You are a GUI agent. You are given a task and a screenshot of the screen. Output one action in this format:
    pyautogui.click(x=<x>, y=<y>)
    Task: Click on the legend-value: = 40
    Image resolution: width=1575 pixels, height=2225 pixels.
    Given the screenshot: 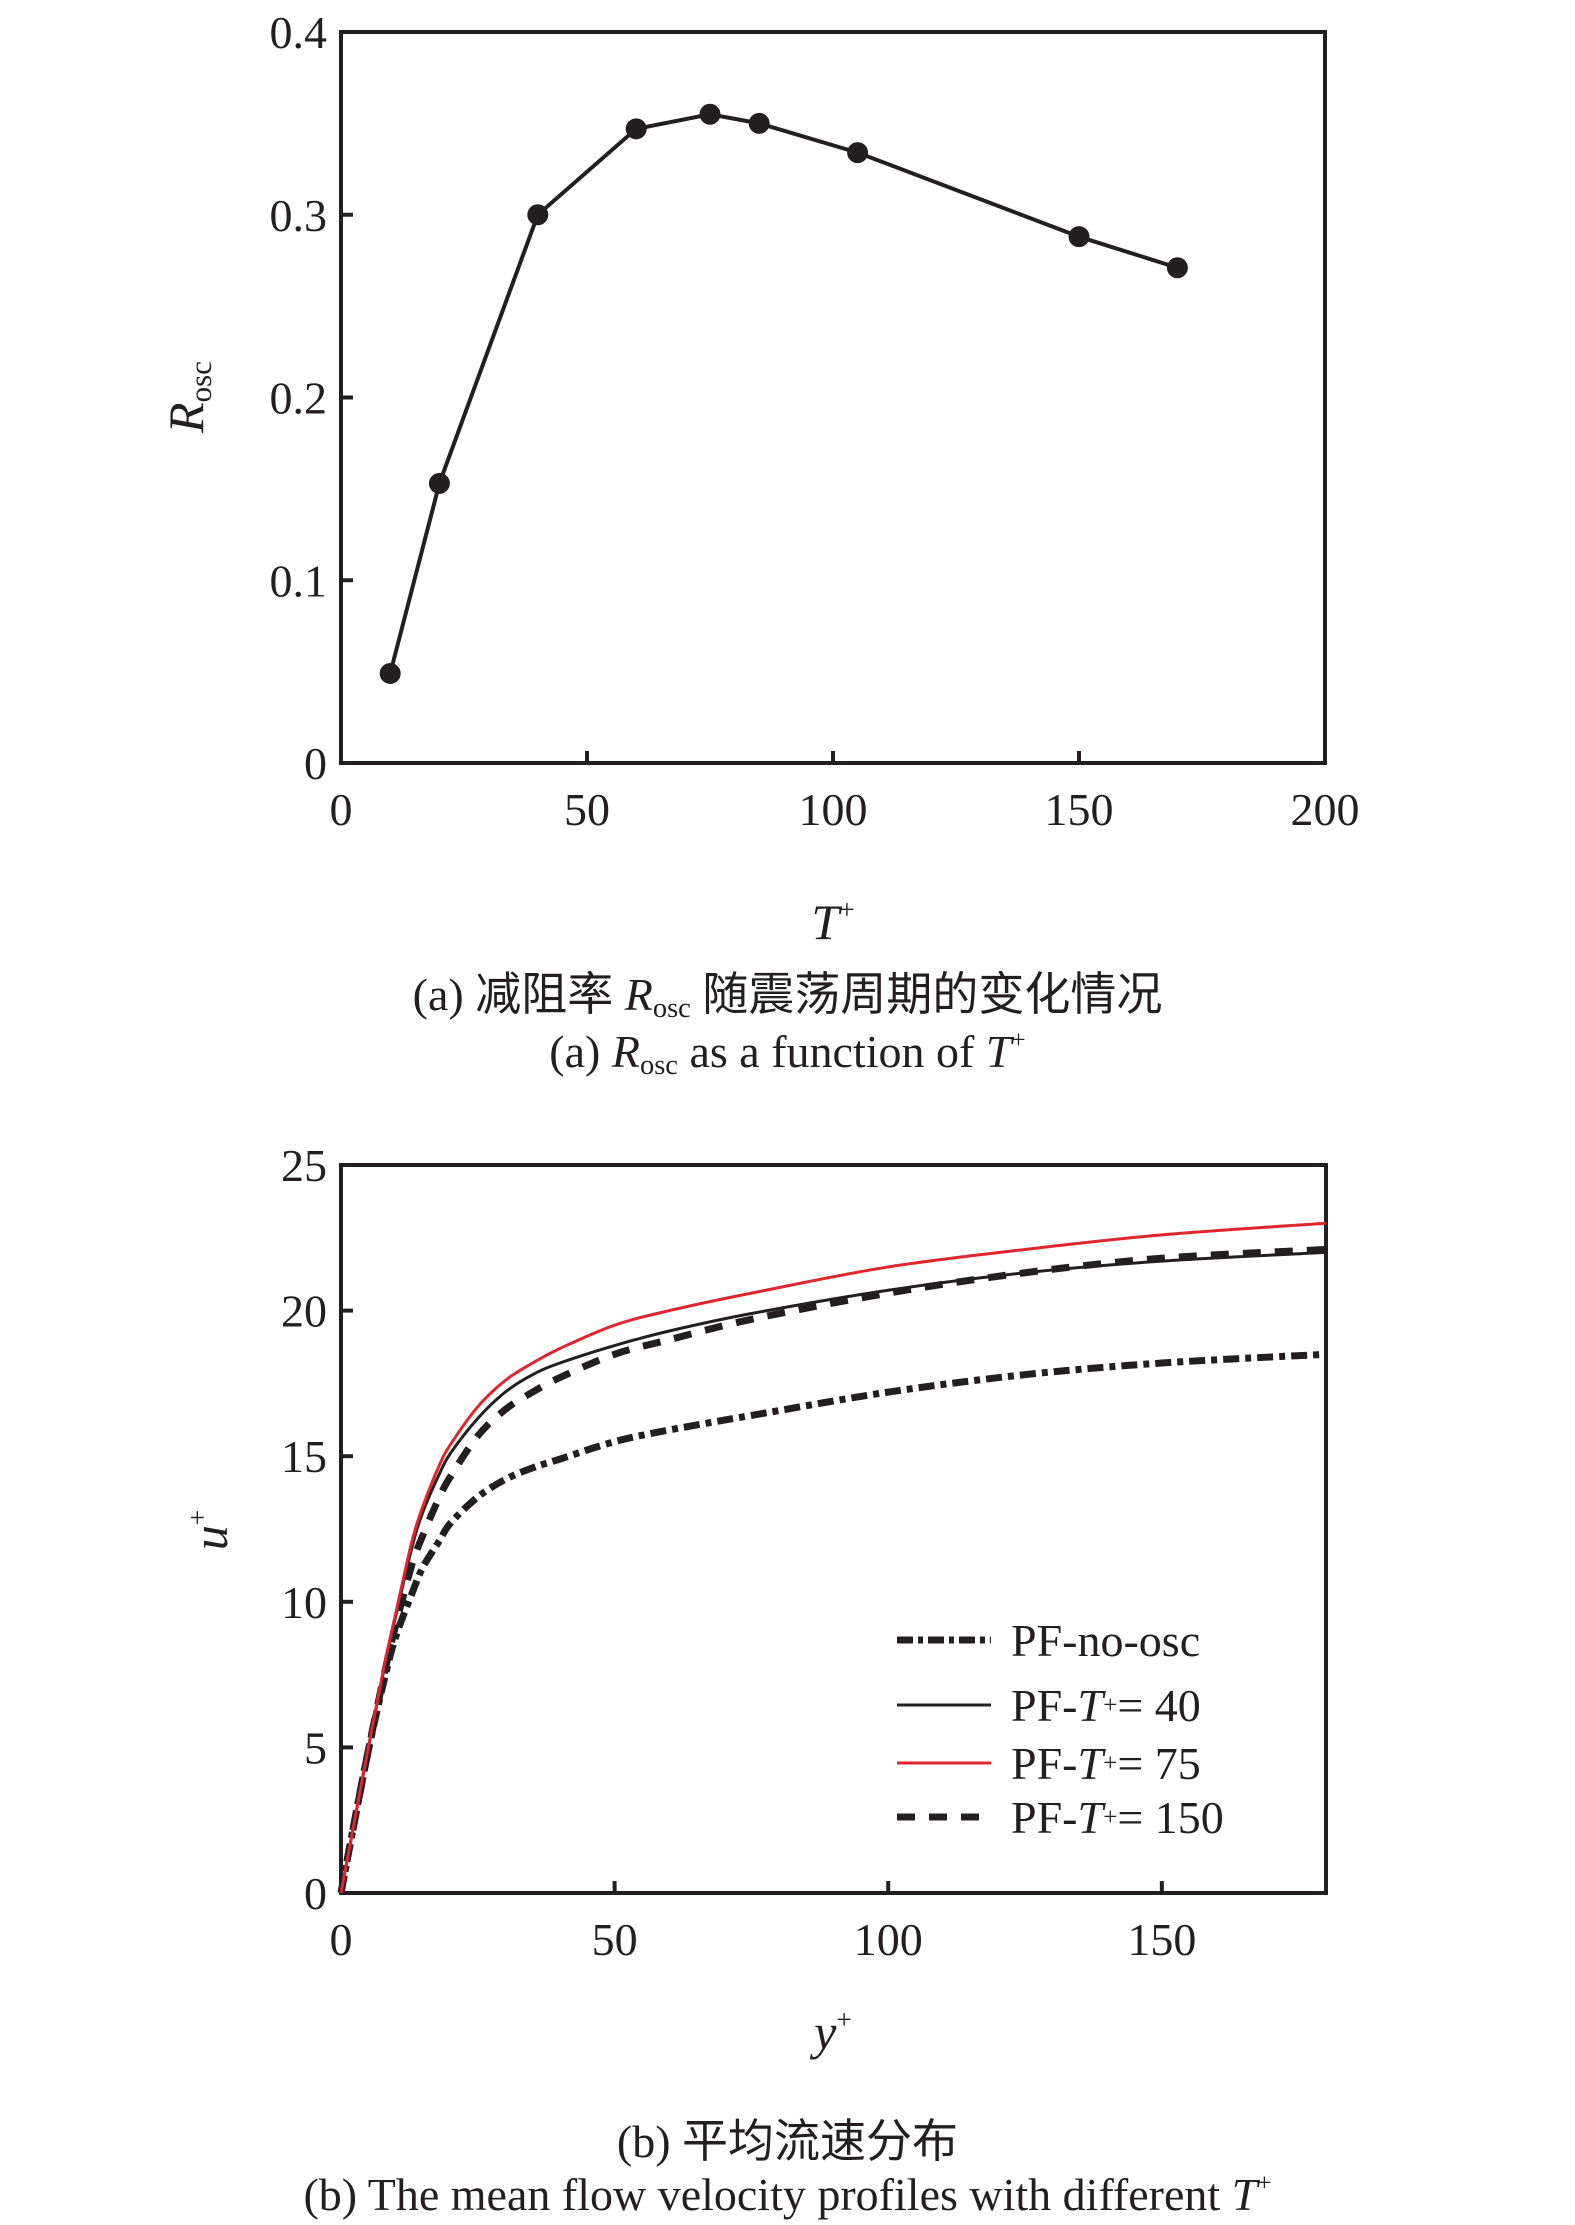 What is the action you would take?
    pyautogui.click(x=1159, y=1705)
    